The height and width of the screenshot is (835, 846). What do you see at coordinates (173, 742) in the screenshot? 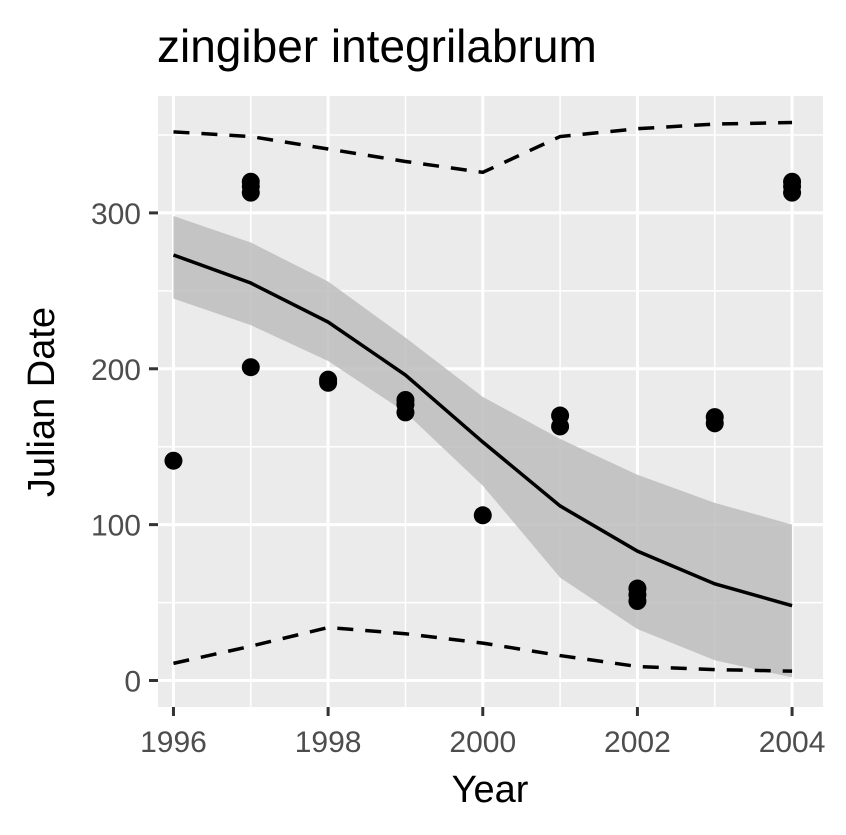
I see `x-tick-label: 1996` at bounding box center [173, 742].